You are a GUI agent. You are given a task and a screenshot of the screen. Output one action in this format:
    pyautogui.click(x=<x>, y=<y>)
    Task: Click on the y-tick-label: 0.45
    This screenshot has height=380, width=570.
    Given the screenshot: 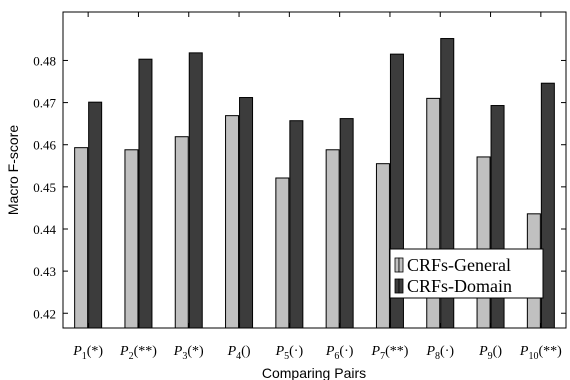 What is the action you would take?
    pyautogui.click(x=44, y=187)
    